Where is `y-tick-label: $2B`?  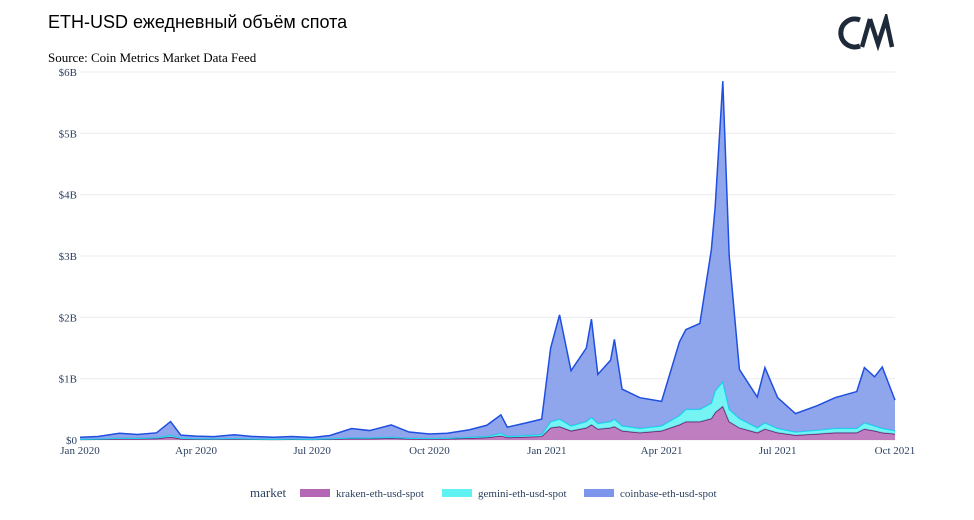
y-tick-label: $2B is located at coordinates (68, 318).